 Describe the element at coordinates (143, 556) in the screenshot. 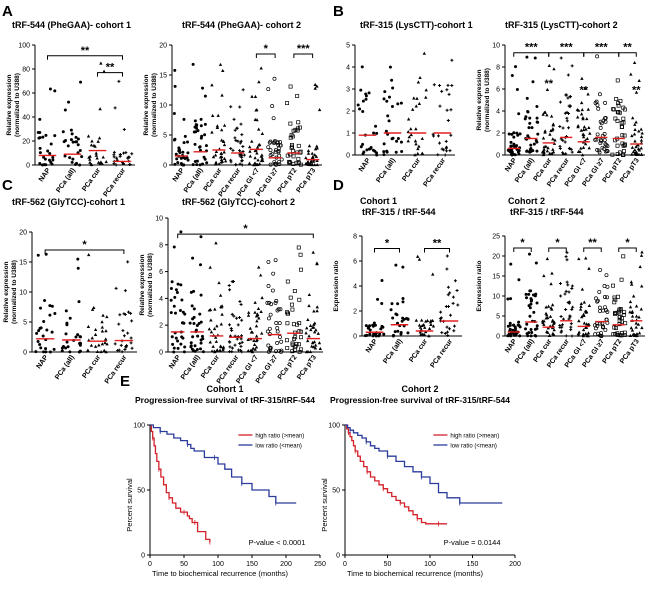

I see `y-tick-label: 0` at that location.